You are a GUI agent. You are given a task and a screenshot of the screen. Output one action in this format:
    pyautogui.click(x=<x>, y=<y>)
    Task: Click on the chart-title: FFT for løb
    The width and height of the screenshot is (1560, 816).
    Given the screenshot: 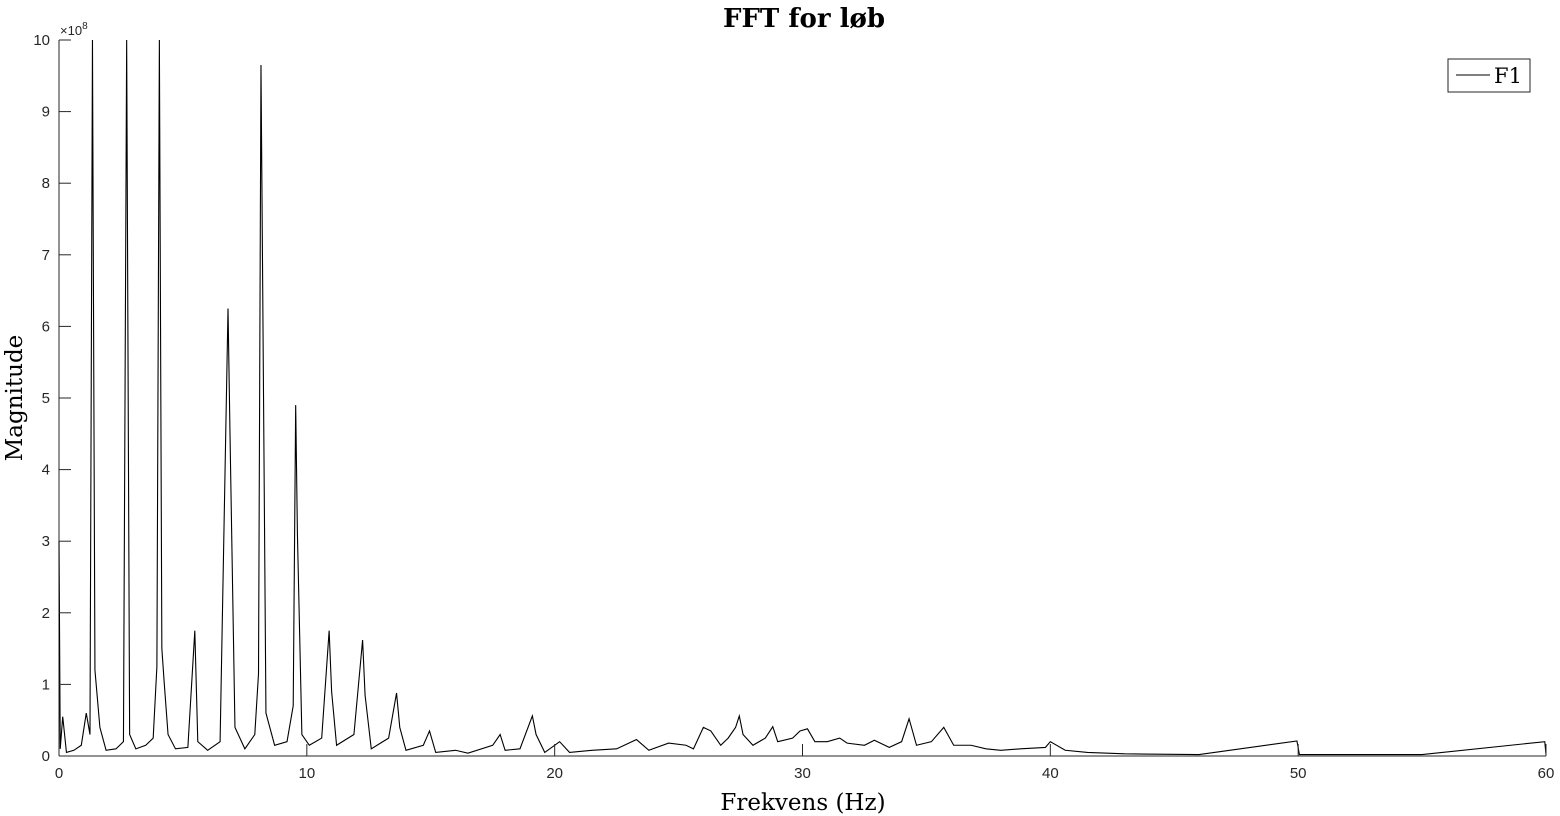 What is the action you would take?
    pyautogui.click(x=804, y=19)
    